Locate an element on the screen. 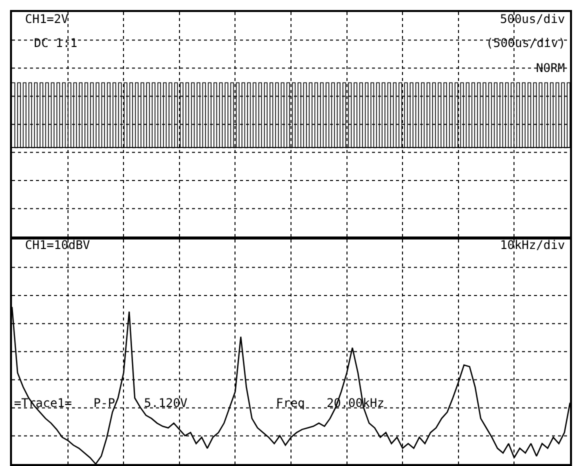 The height and width of the screenshot is (466, 574). text: CH1=10dBV is located at coordinates (57, 245).